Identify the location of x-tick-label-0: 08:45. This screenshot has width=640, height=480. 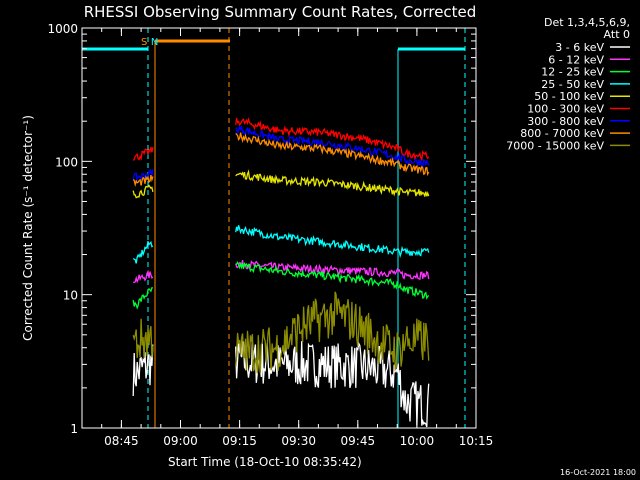
(121, 441).